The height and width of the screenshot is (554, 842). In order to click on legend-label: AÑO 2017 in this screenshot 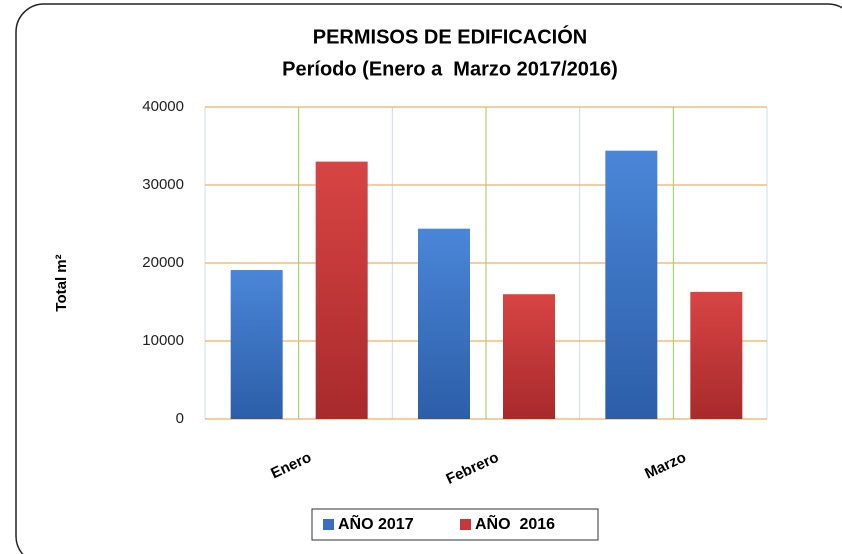, I will do `click(376, 523)`.